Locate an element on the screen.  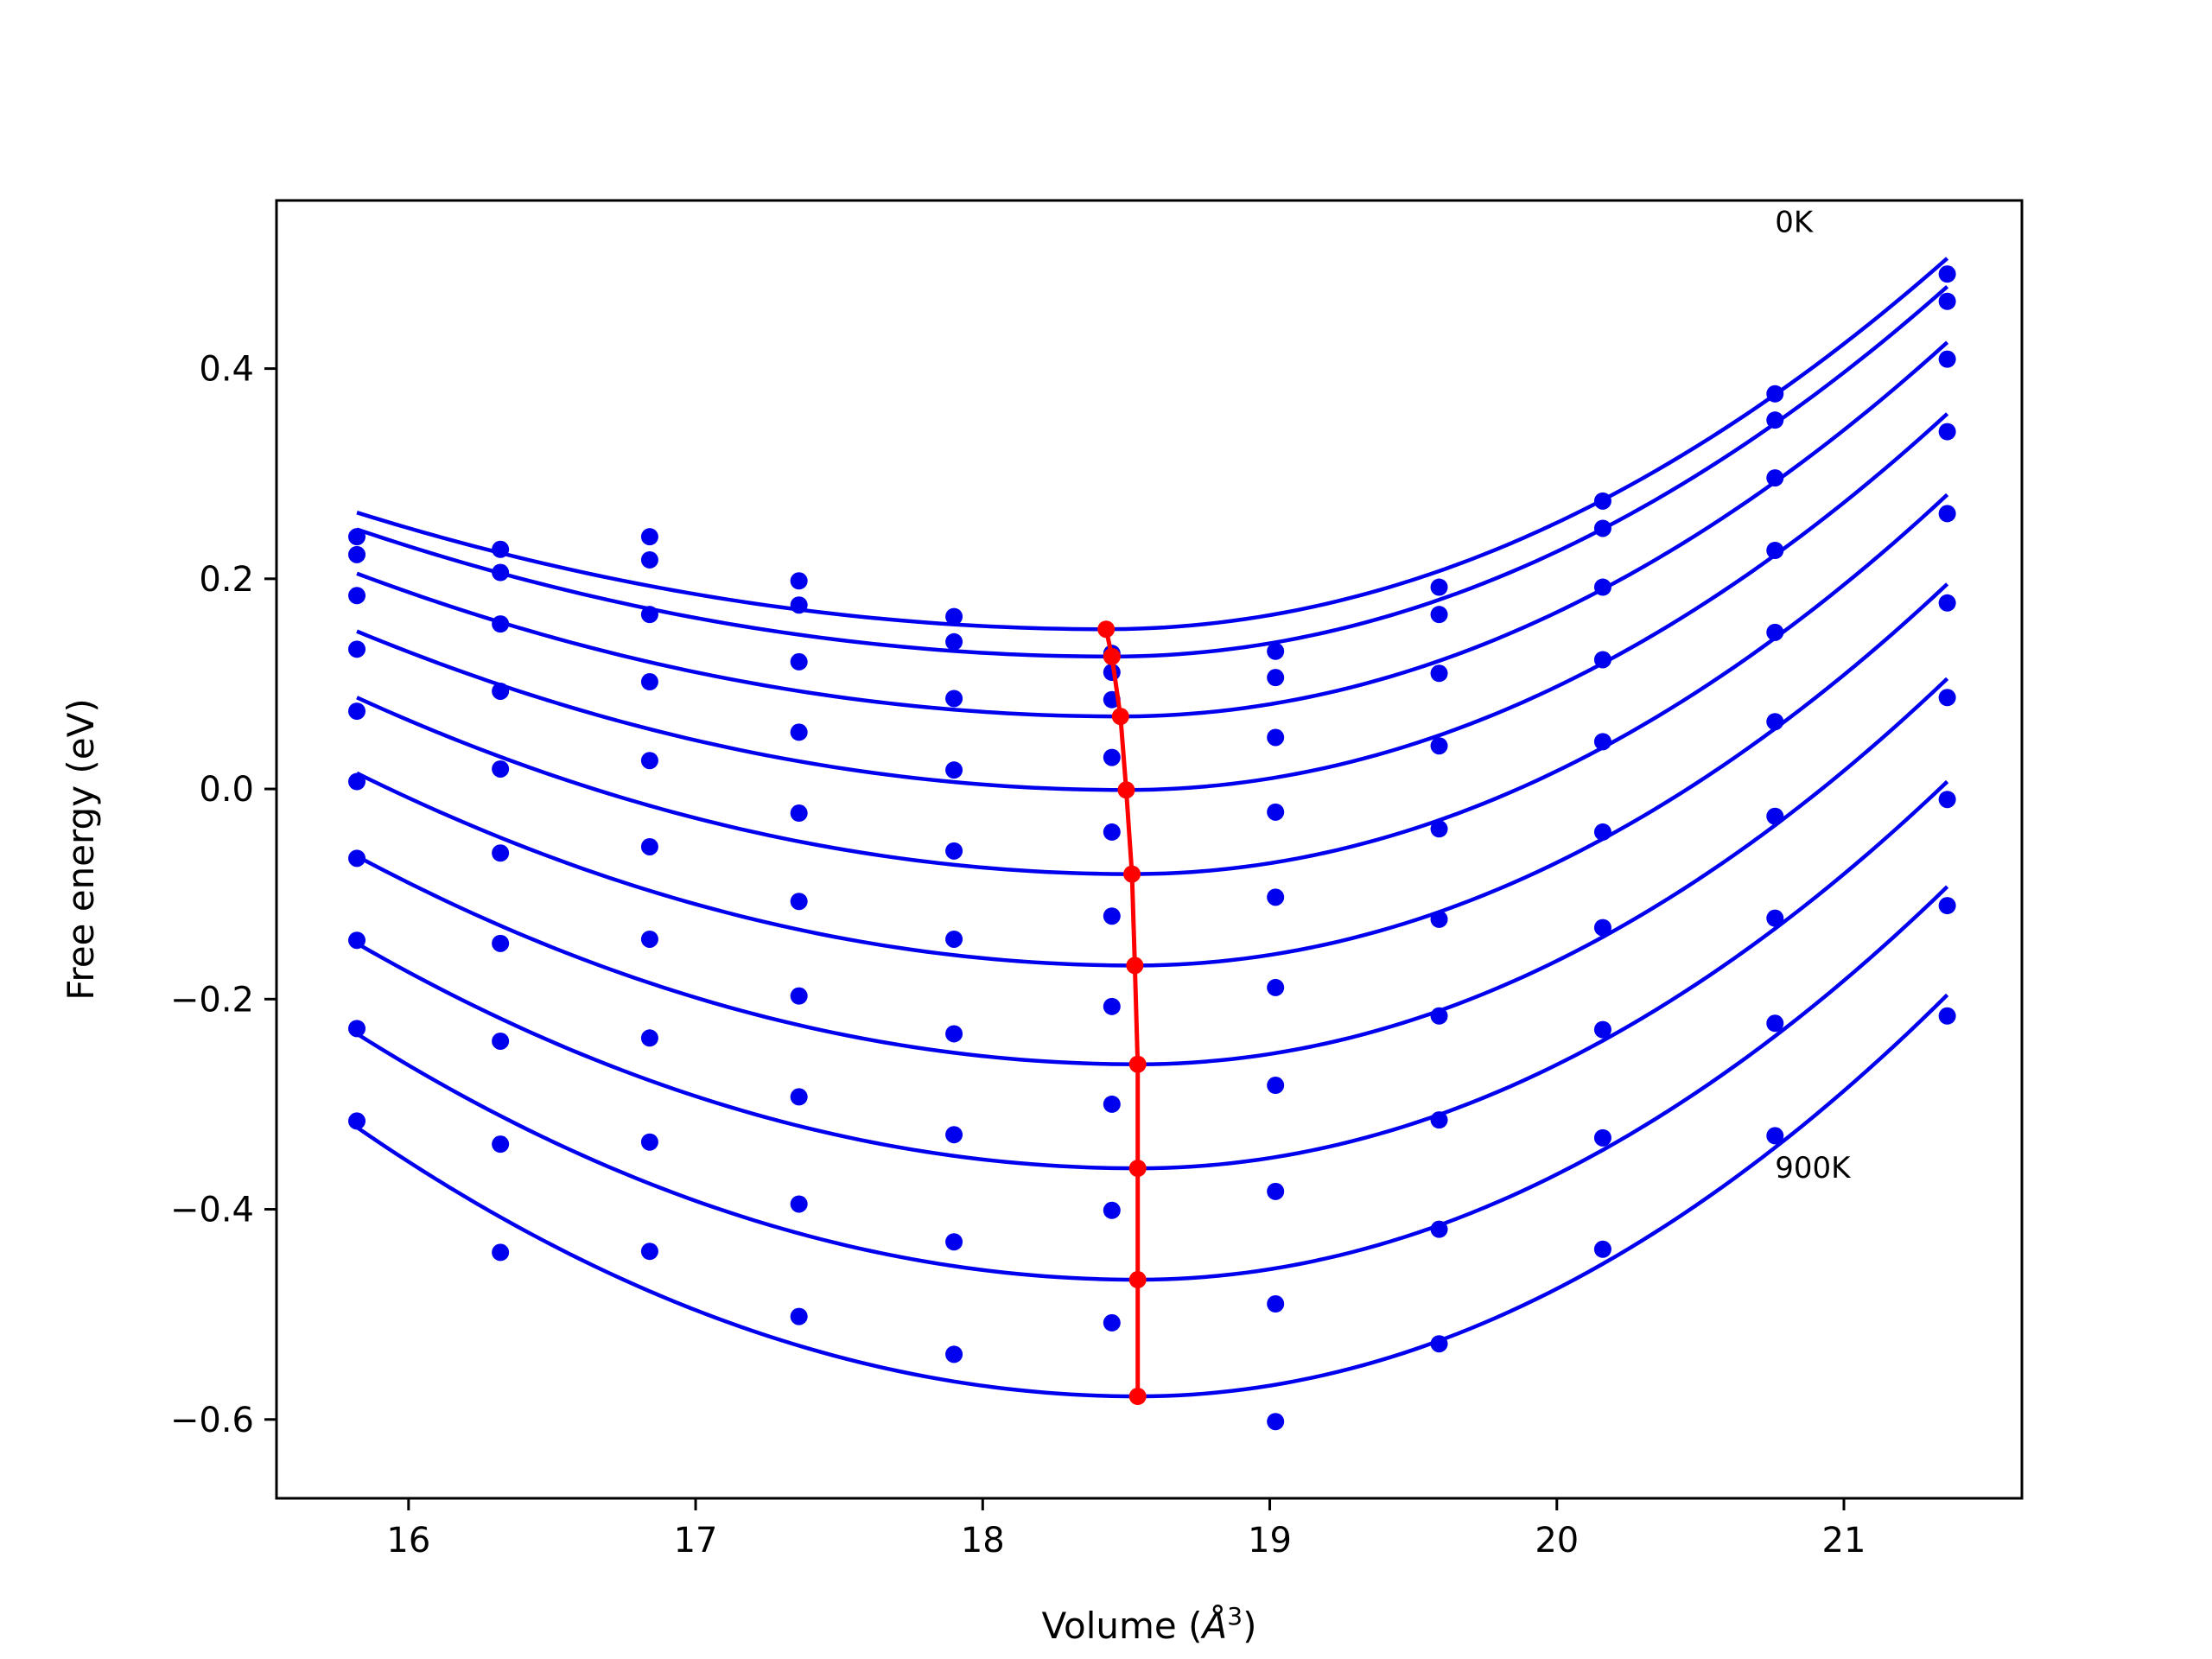
x-tick-label: 16 is located at coordinates (408, 1540).